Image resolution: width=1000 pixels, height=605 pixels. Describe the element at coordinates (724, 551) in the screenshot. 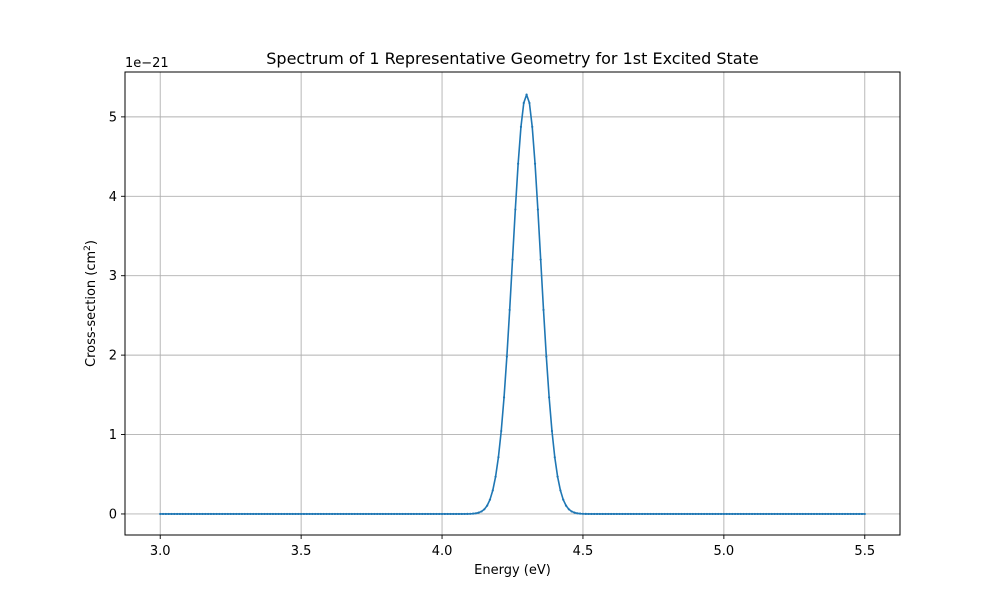

I see `x-tick-label: 5.0` at that location.